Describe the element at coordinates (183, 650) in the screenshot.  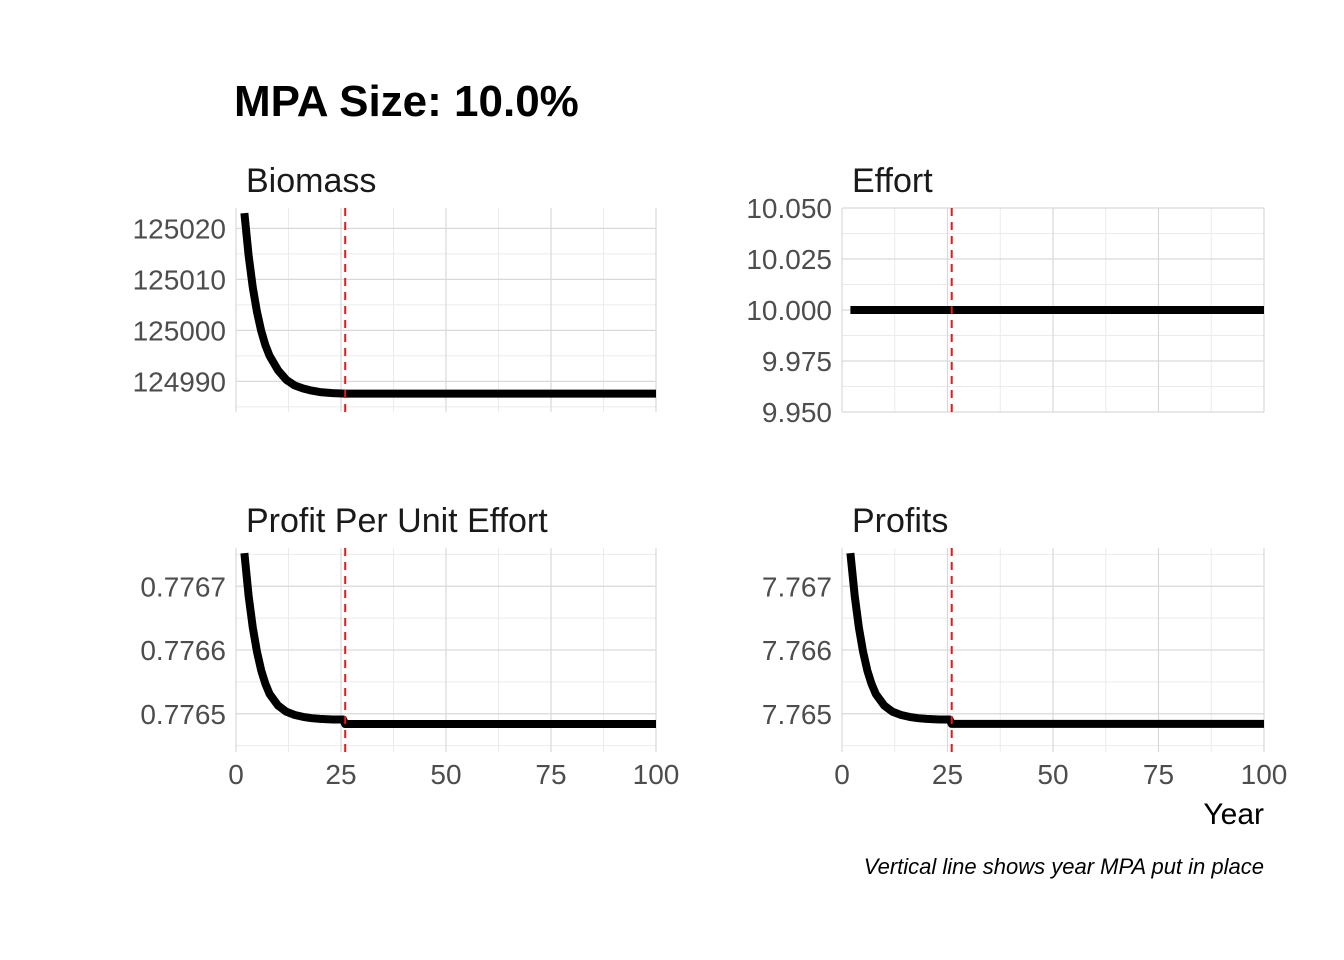
I see `y-tick-label: 0.7766` at that location.